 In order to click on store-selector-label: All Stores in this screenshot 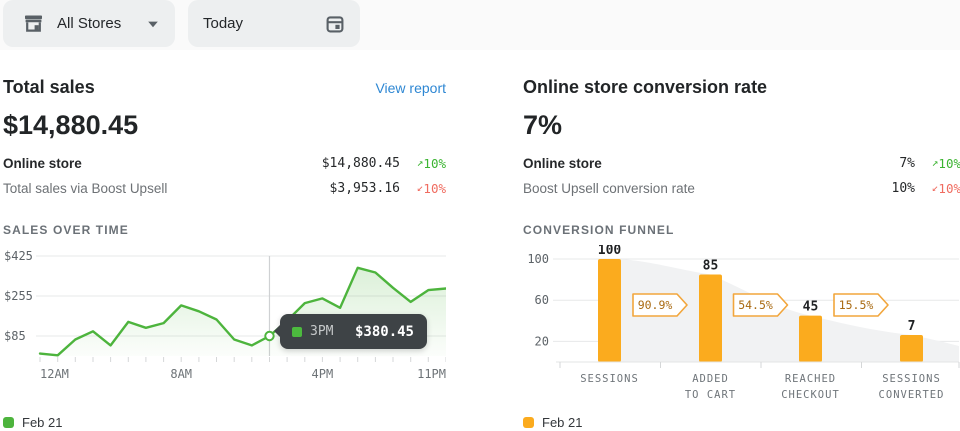, I will do `click(89, 23)`.